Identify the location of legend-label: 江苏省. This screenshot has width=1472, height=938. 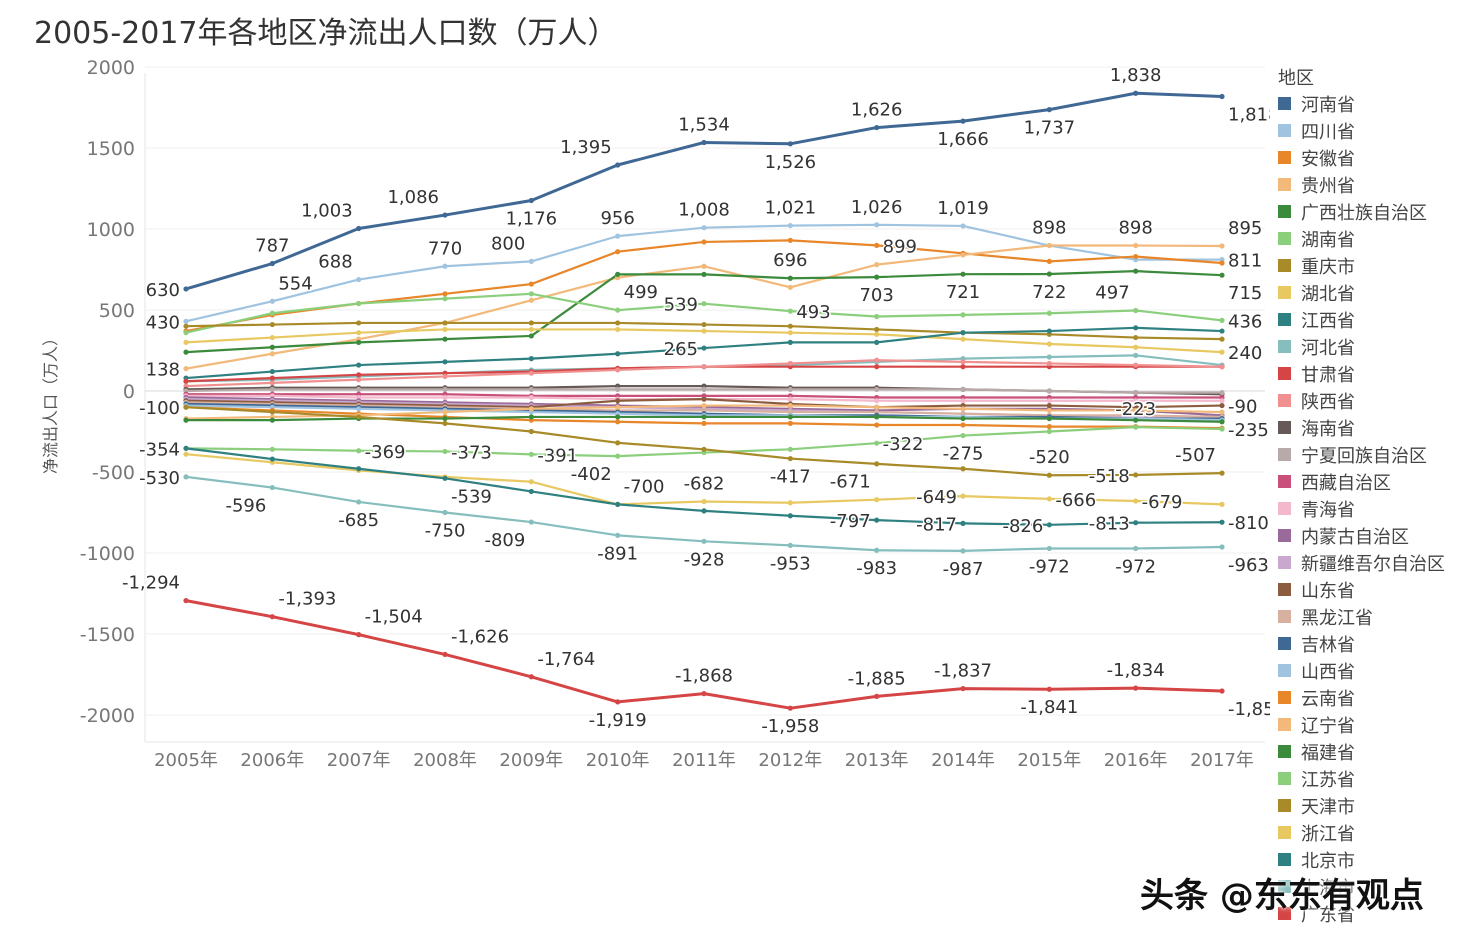
(1328, 780).